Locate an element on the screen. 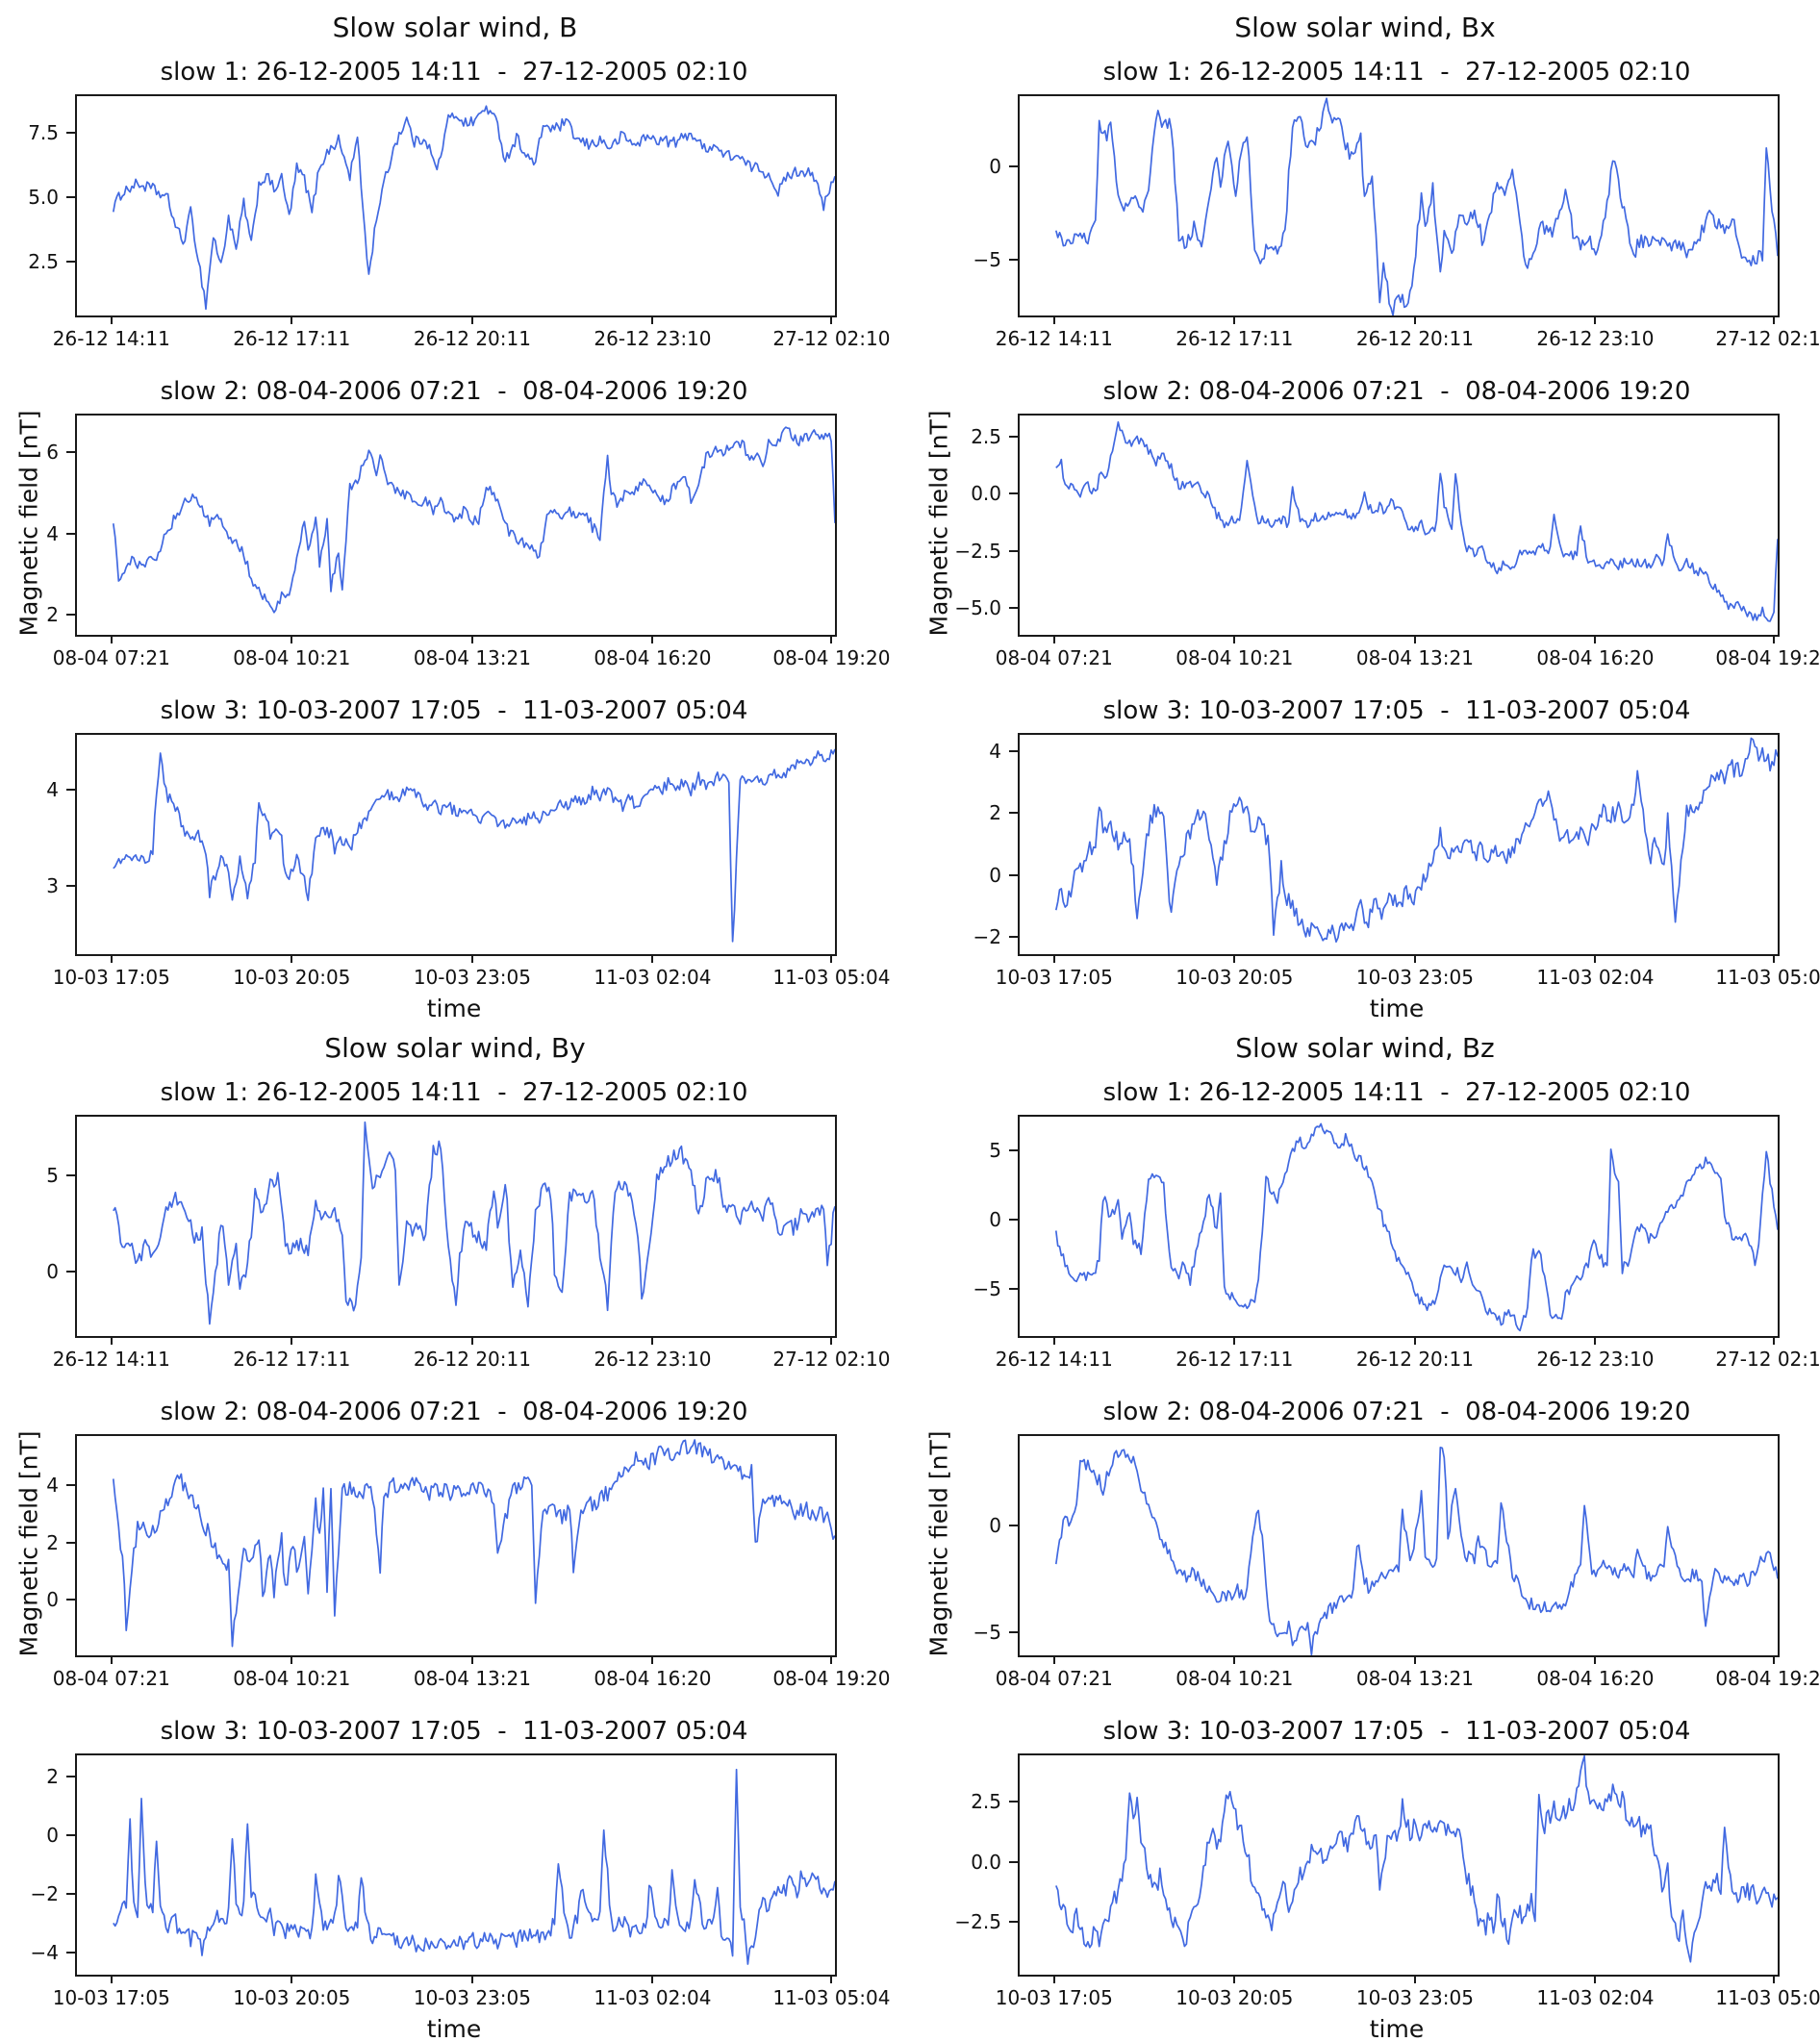 The image size is (1820, 2042). xtick-label: 11-03 05:04 is located at coordinates (1768, 1998).